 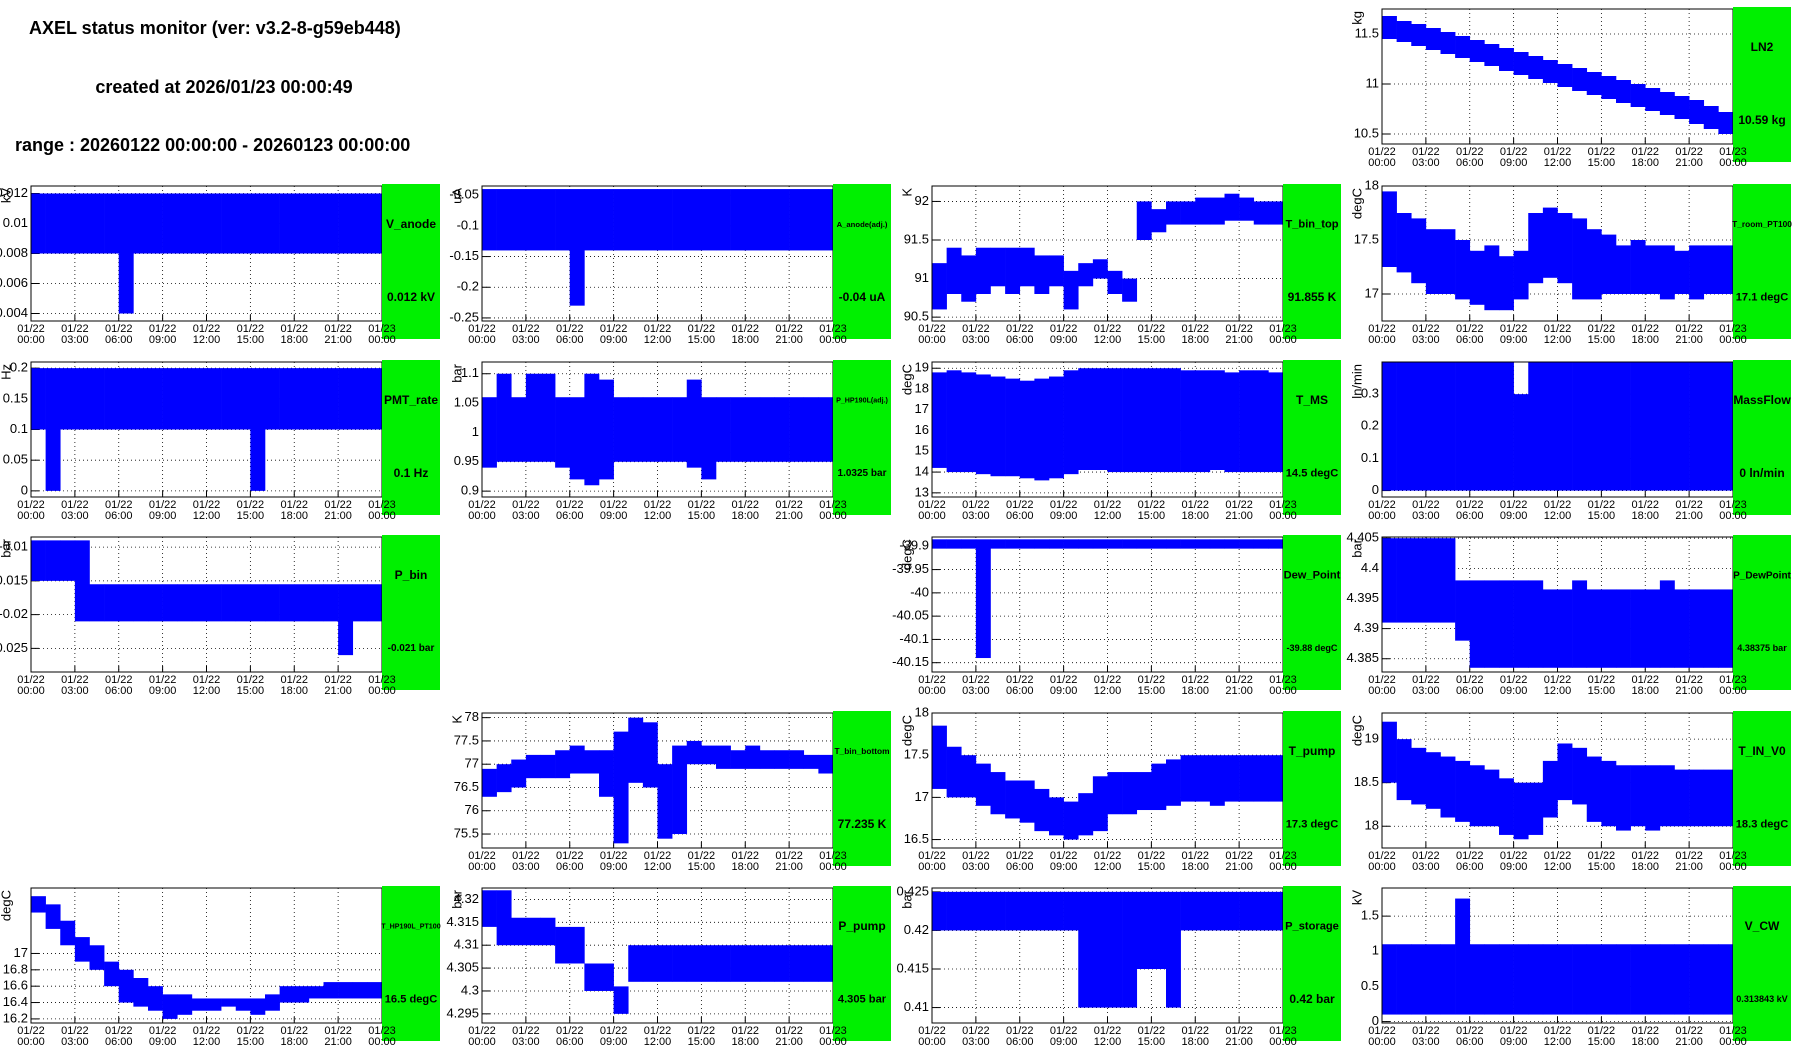 I want to click on status-title: Dew_Point, so click(x=1312, y=576).